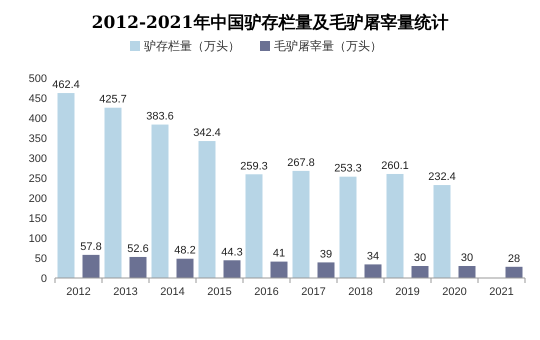 The width and height of the screenshot is (540, 340). Describe the element at coordinates (43, 279) in the screenshot. I see `y-tick-label: 0` at that location.